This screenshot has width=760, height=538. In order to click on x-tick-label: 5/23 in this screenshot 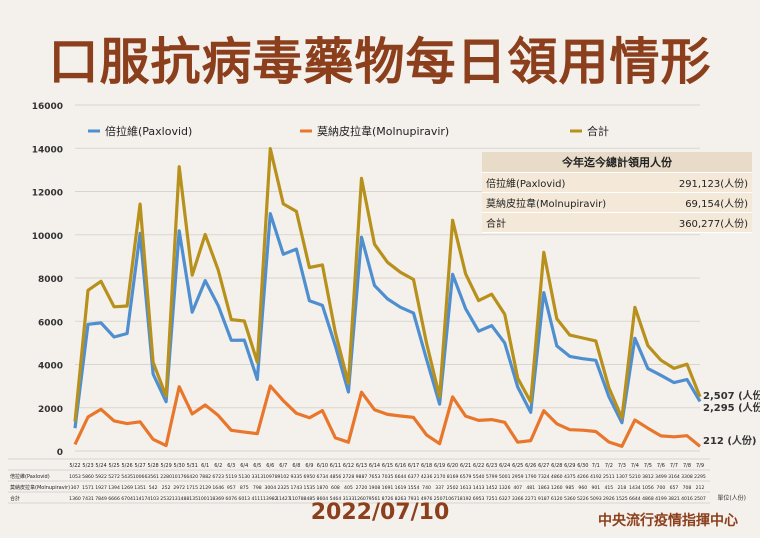, I will do `click(87, 466)`.